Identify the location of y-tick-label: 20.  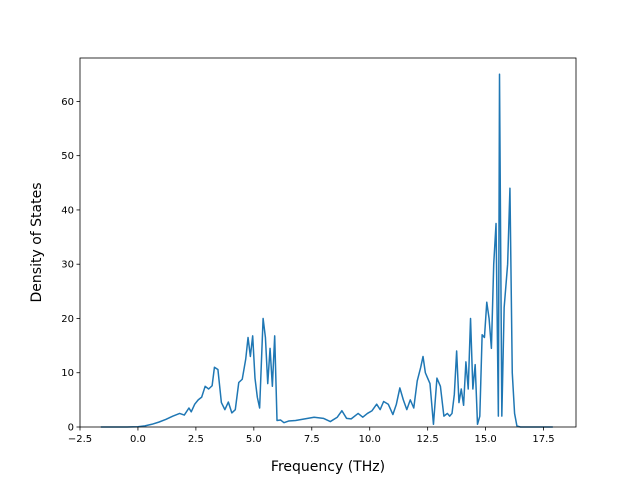
(67, 319).